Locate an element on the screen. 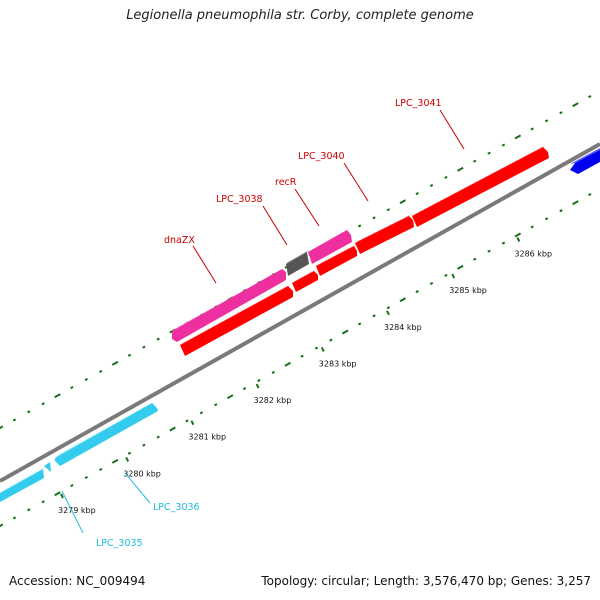 Image resolution: width=600 pixels, height=600 pixels. gene-dnaZX is located at coordinates (229, 304).